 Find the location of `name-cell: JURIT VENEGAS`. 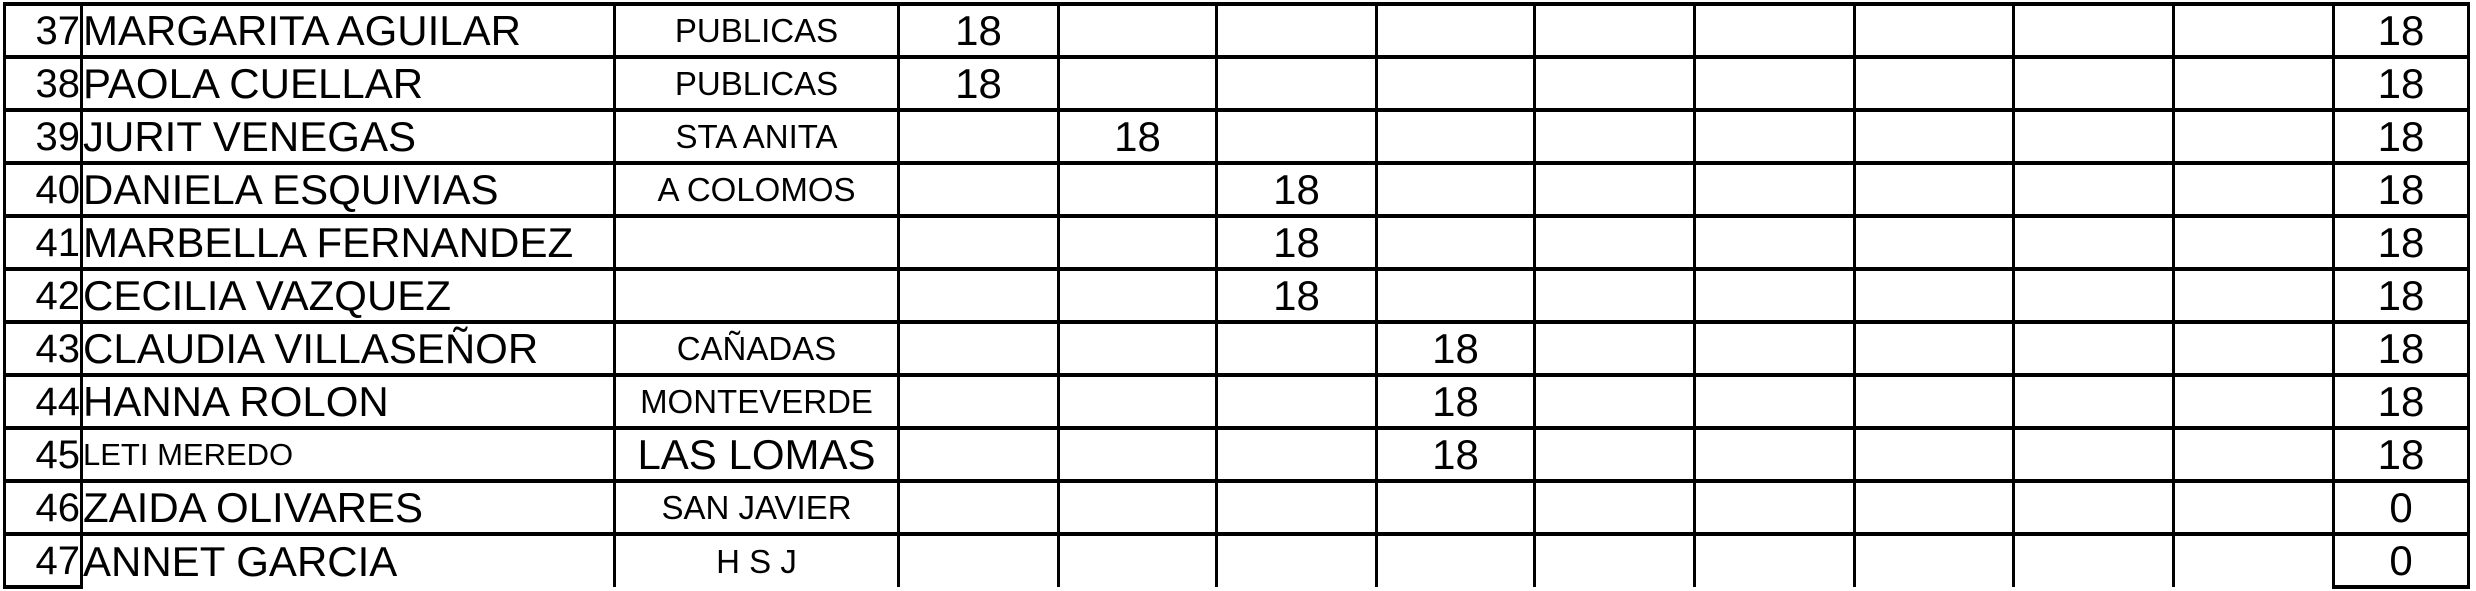

name-cell: JURIT VENEGAS is located at coordinates (347, 135).